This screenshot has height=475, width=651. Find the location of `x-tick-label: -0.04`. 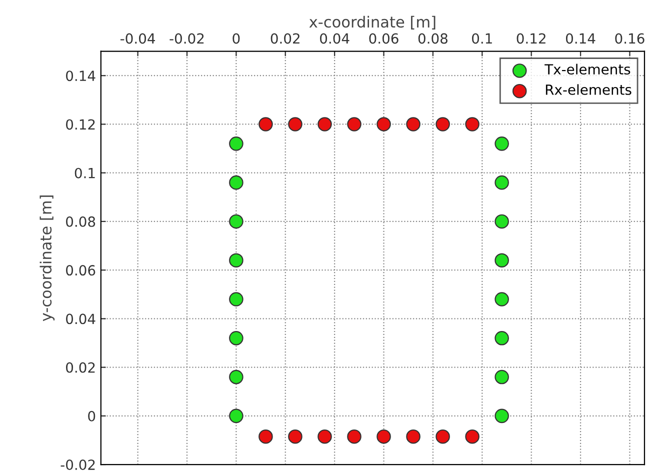

x-tick-label: -0.04 is located at coordinates (137, 38).